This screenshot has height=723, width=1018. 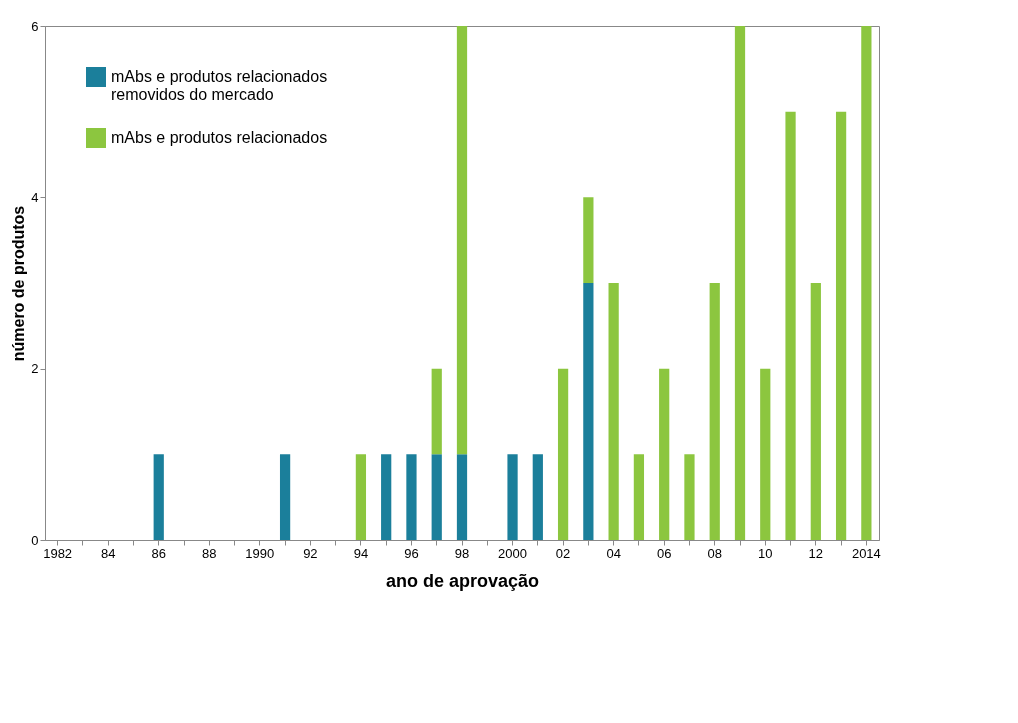 What do you see at coordinates (35, 369) in the screenshot?
I see `y-tick-label: 2` at bounding box center [35, 369].